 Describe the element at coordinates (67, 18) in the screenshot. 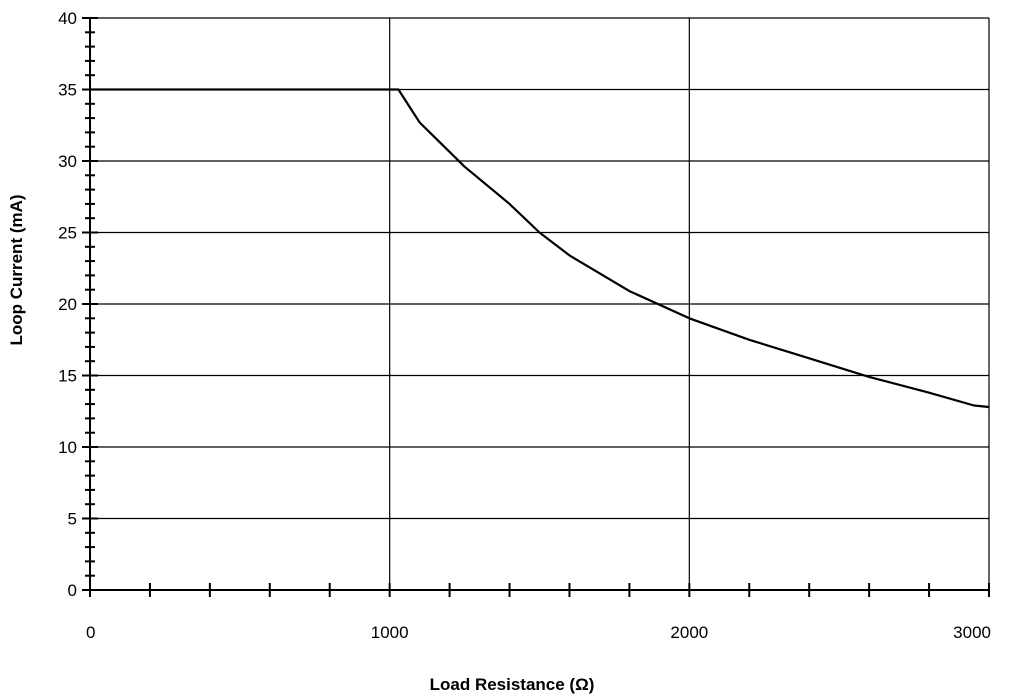

I see `y-tick-label: 40` at that location.